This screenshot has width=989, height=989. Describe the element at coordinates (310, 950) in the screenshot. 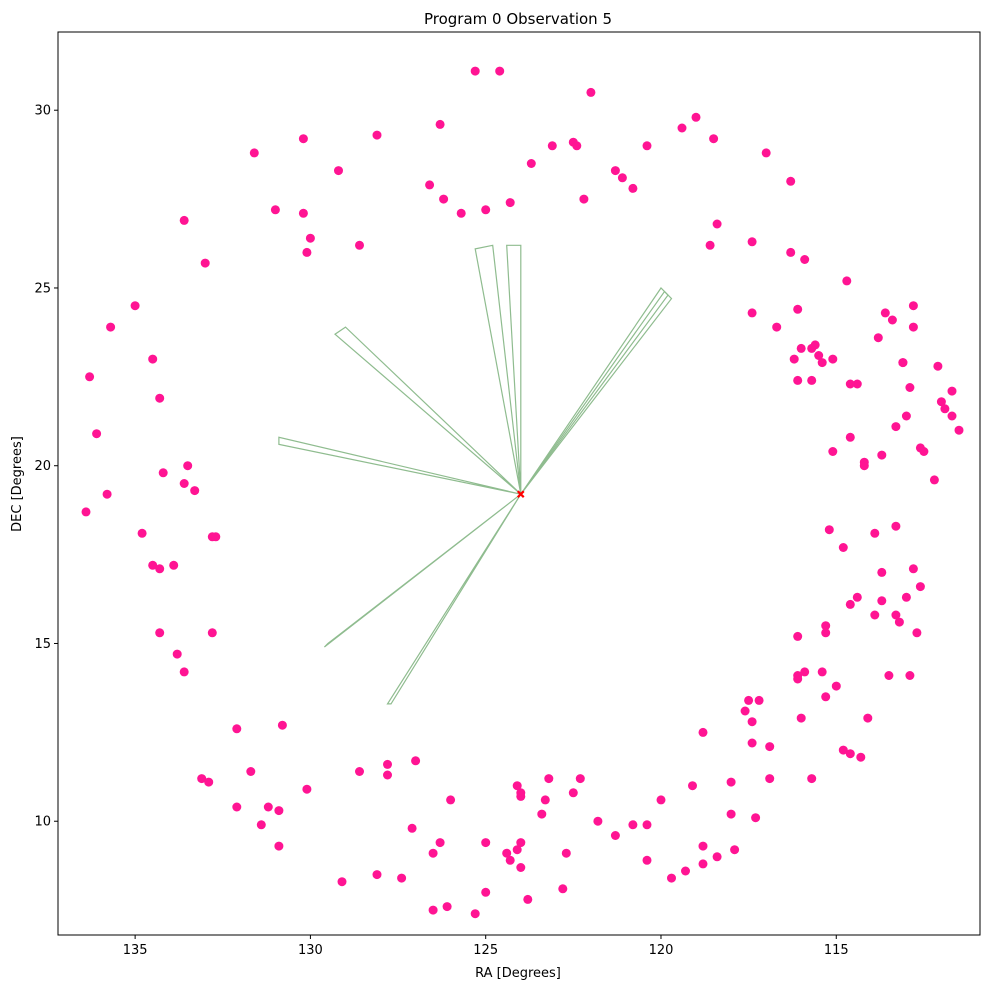

I see `x-tick-label: 130` at that location.